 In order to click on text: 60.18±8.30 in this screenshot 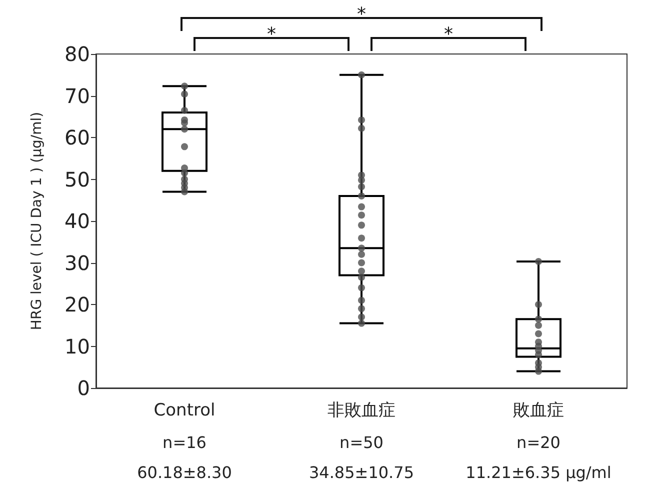, I will do `click(184, 472)`.